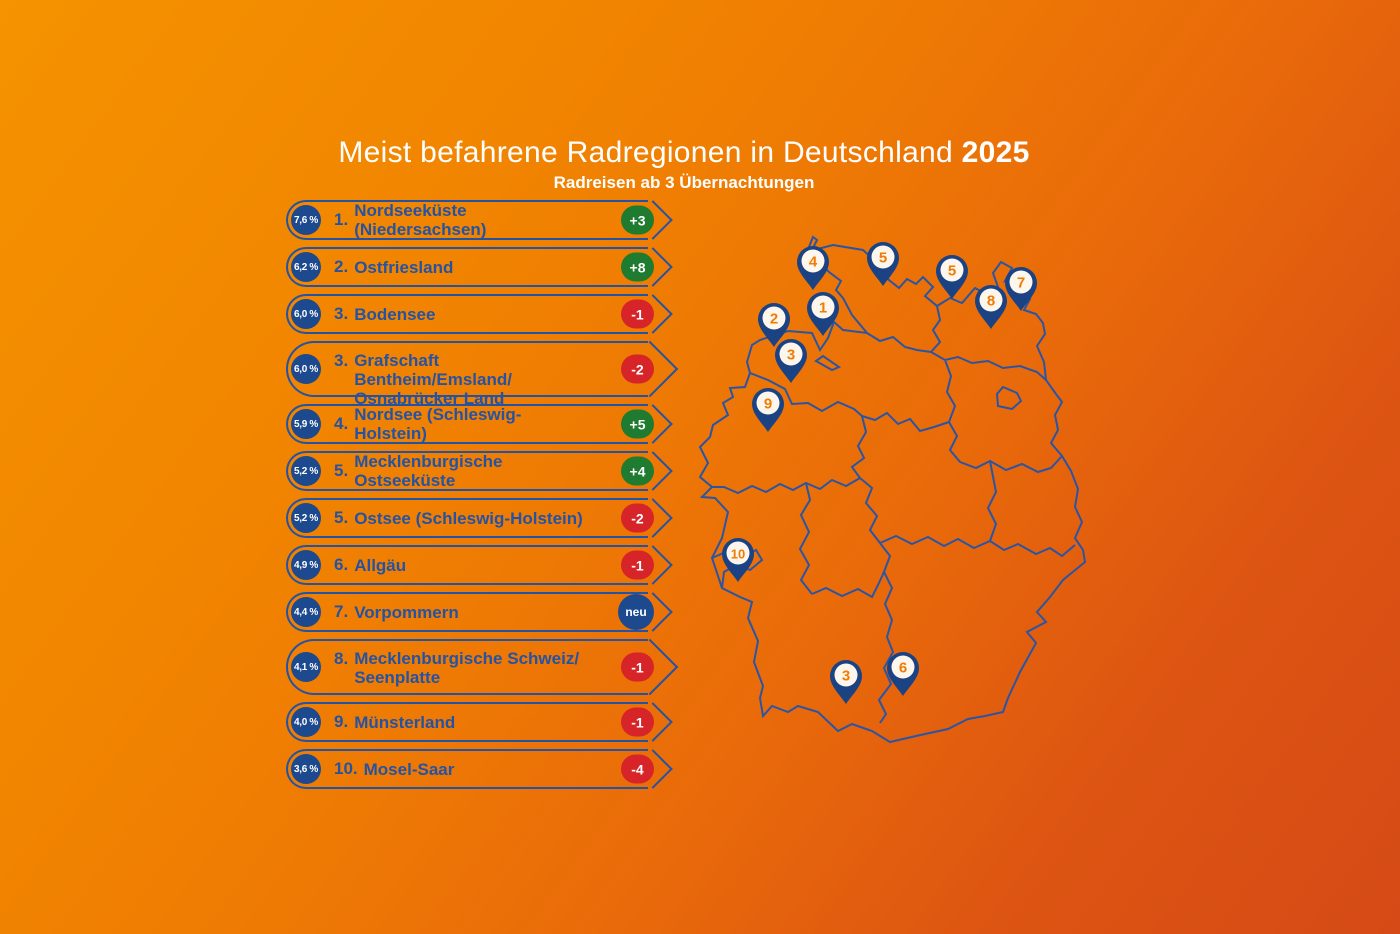  Describe the element at coordinates (409, 769) in the screenshot. I see `region-name: Mosel-Saar` at that location.